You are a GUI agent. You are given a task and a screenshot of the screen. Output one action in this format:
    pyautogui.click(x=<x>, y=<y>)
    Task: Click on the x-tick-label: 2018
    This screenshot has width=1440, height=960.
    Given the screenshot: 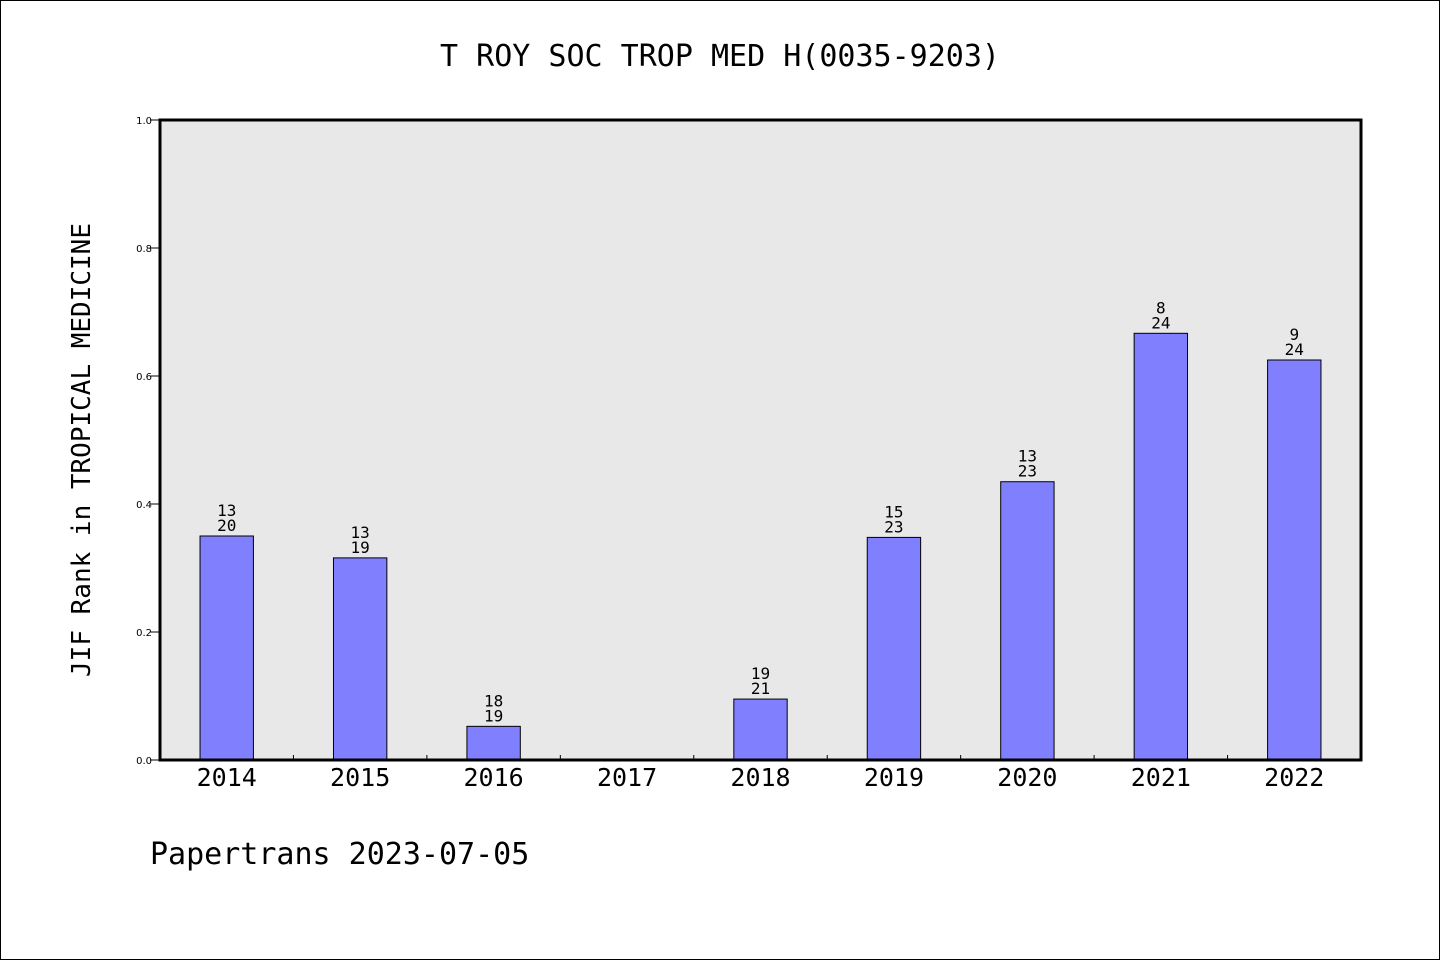 What is the action you would take?
    pyautogui.click(x=760, y=777)
    